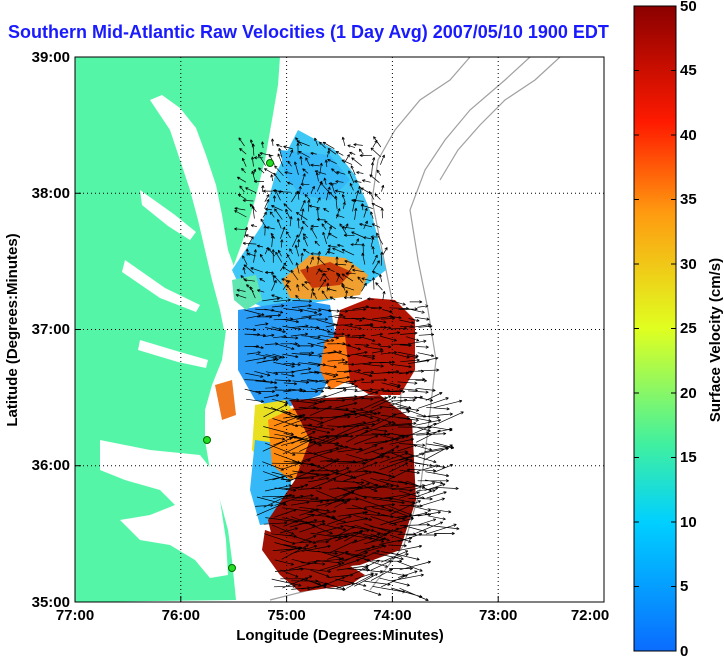 This screenshot has width=724, height=659. I want to click on colorbar-tick-label: 35, so click(688, 199).